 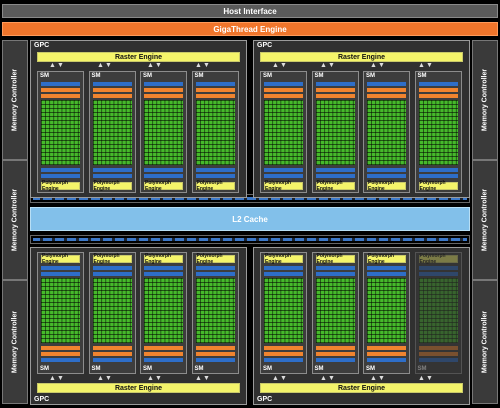 I want to click on l2-cache: L2 Cache, so click(x=250, y=219).